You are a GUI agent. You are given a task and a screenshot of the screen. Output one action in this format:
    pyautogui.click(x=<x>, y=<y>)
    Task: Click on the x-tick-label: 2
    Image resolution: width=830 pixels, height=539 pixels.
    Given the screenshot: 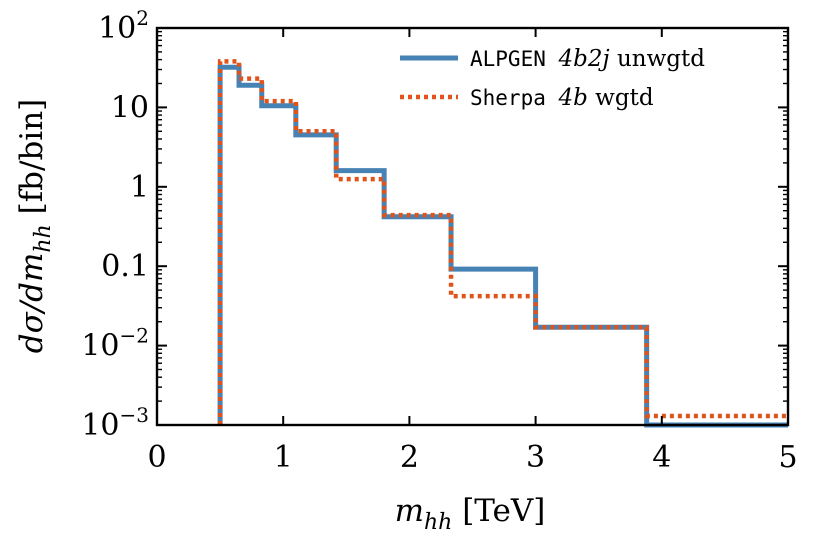 What is the action you would take?
    pyautogui.click(x=409, y=457)
    